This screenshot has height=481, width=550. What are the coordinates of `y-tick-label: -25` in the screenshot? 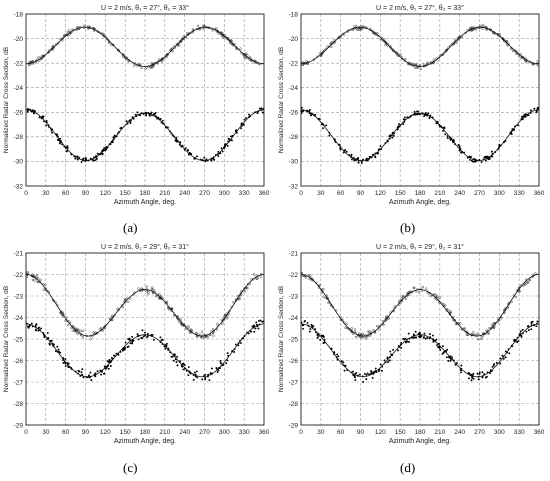 It's located at (294, 339).